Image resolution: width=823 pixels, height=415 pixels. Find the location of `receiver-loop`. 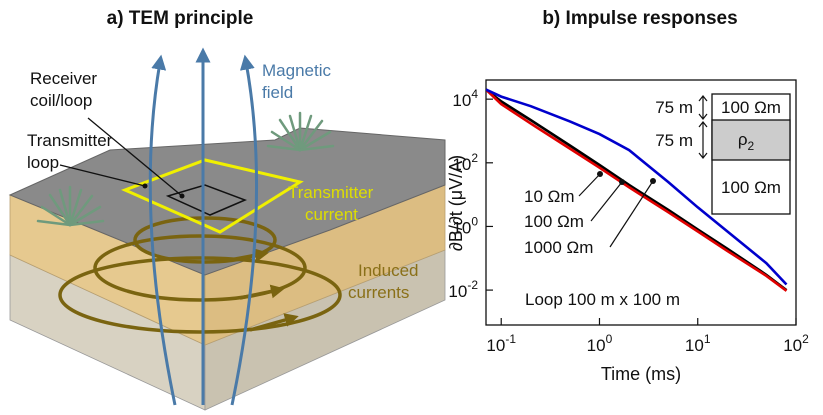

receiver-loop is located at coordinates (206, 200).